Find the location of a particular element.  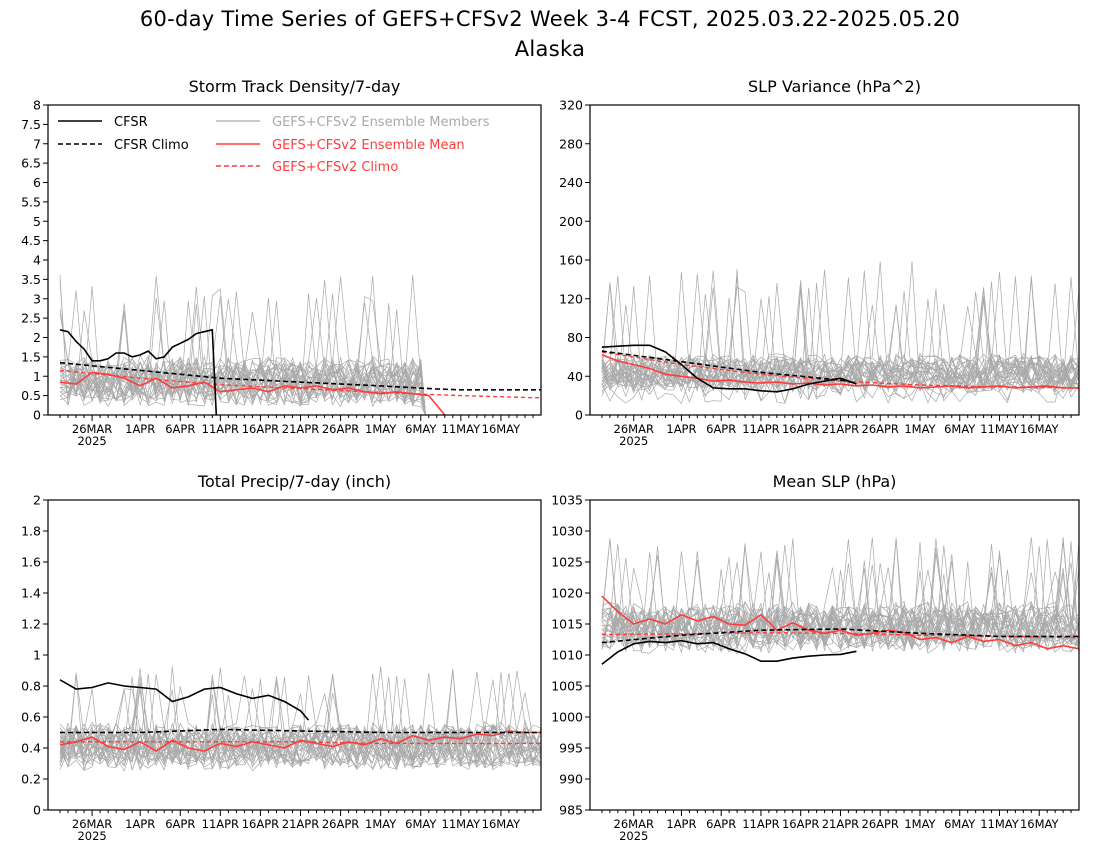

y-tick-label: 1.4 is located at coordinates (31, 593).